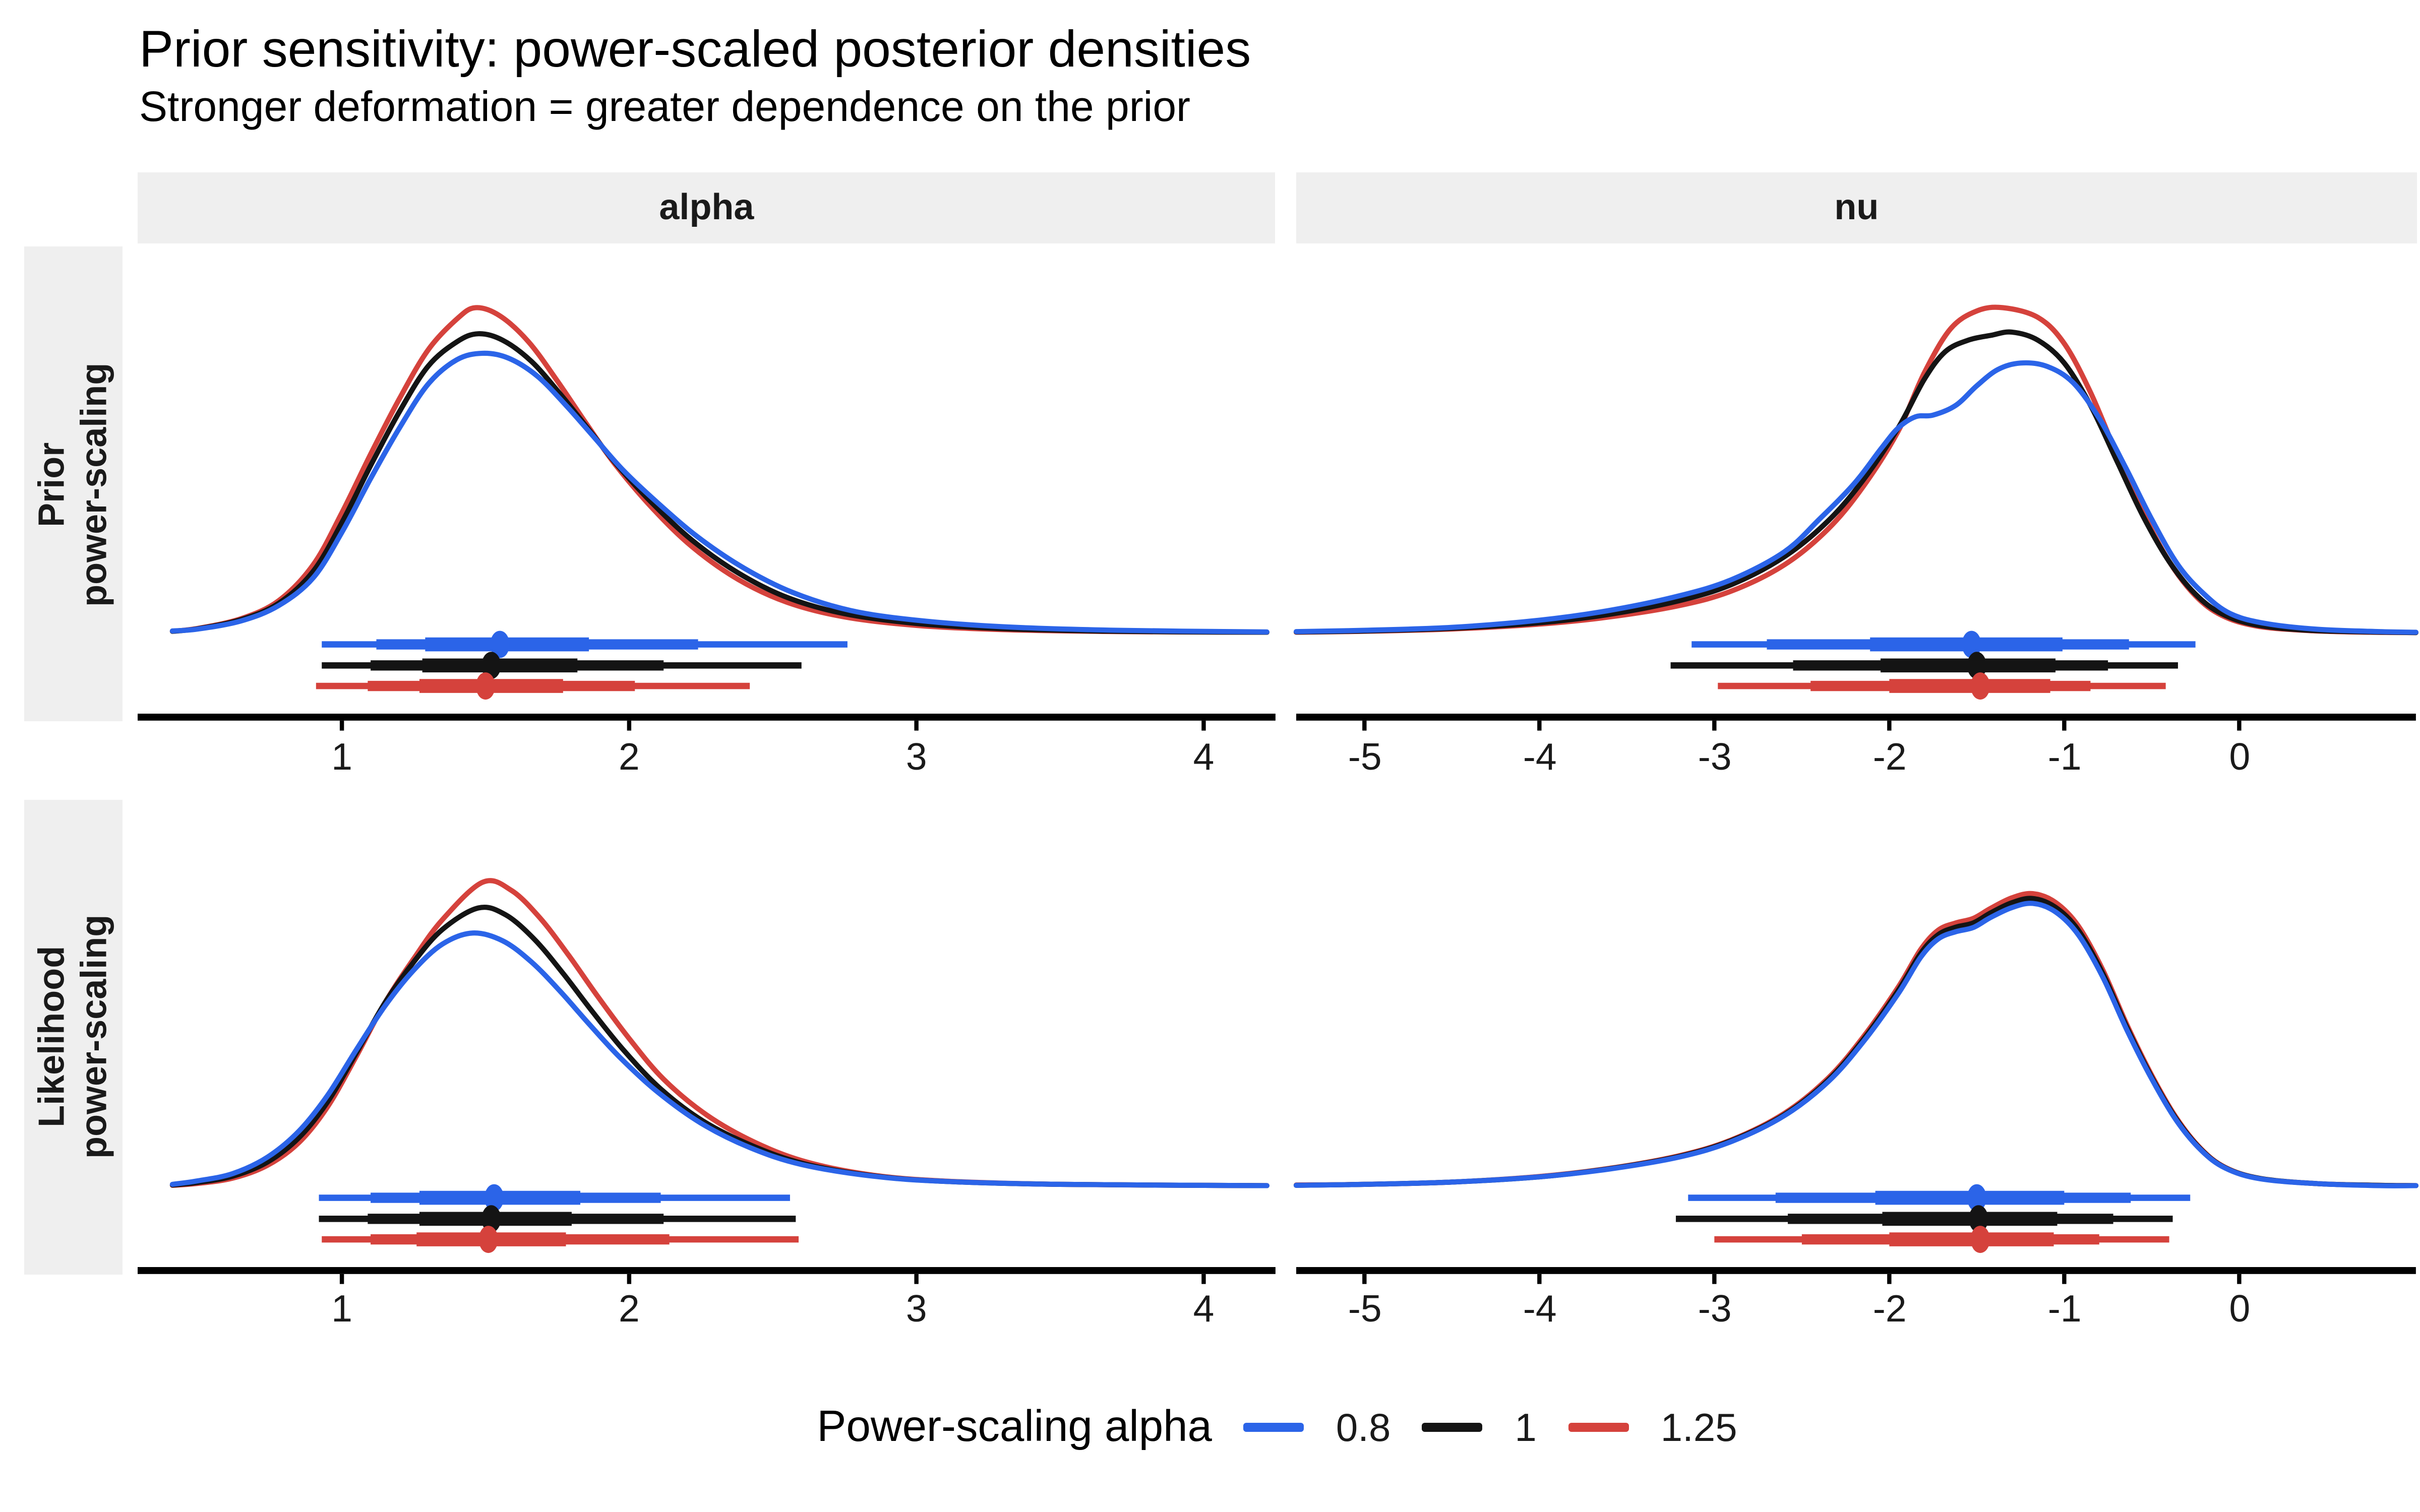  Describe the element at coordinates (1365, 1309) in the screenshot. I see `x-axis-label-likelihood-nu--5: -5` at that location.